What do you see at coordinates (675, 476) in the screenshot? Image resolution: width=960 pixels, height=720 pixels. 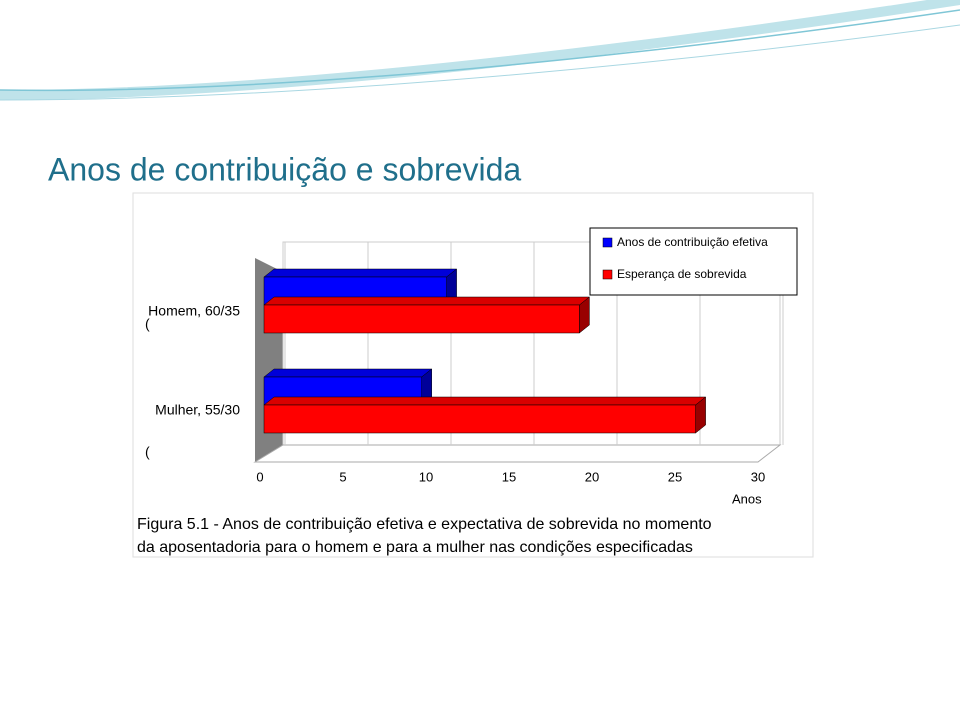 I see `x-tick-label: 25` at bounding box center [675, 476].